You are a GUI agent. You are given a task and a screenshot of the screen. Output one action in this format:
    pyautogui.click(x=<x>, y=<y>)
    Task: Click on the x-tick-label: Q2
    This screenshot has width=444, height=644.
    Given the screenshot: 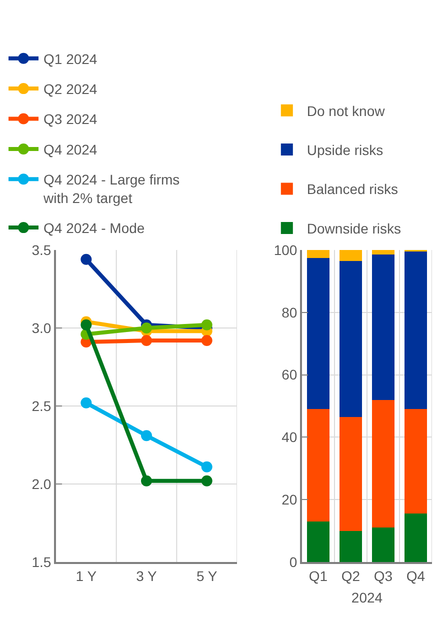 What is the action you would take?
    pyautogui.click(x=350, y=576)
    